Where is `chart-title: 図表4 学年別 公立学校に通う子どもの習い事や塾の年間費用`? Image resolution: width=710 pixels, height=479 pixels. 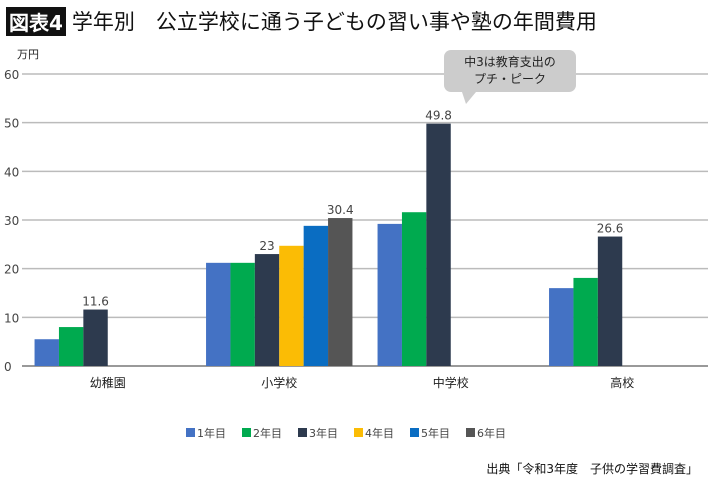 chart-title: 図表4 学年別 公立学校に通う子どもの習い事や塾の年間費用 is located at coordinates (301, 21).